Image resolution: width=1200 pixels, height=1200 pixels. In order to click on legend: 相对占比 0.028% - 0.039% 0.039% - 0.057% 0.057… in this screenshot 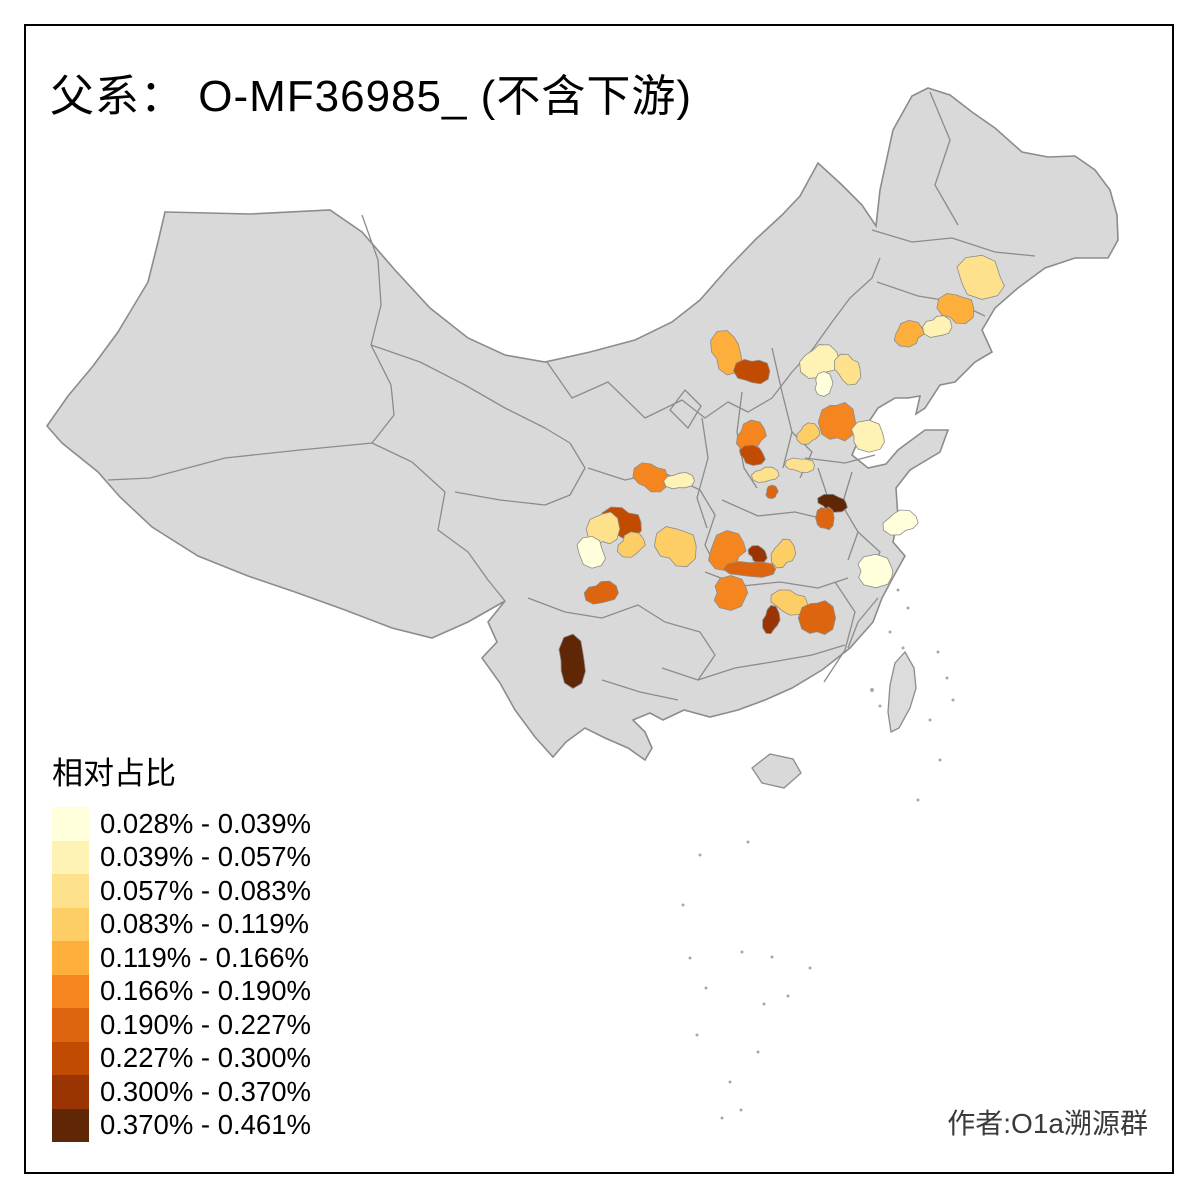, I will do `click(181, 945)`.